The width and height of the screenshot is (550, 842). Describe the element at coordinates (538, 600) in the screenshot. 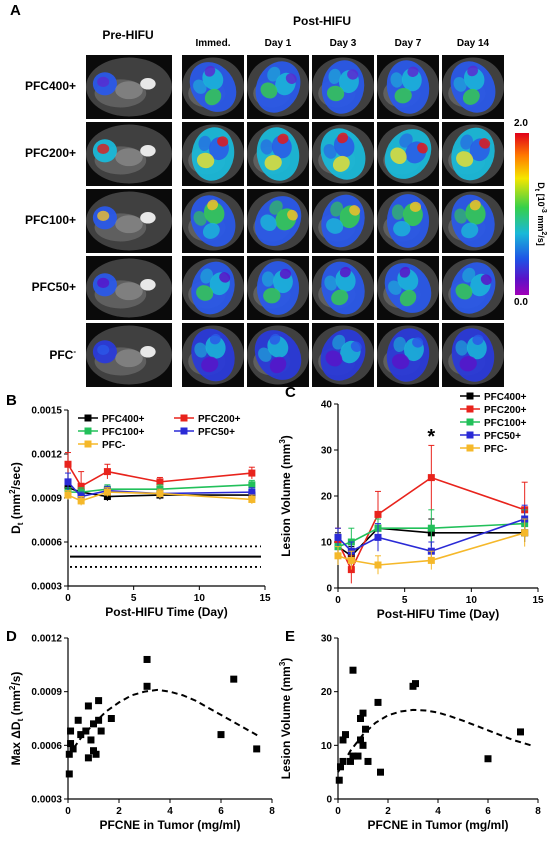

I see `panel-c-x-tick-label: 15` at that location.